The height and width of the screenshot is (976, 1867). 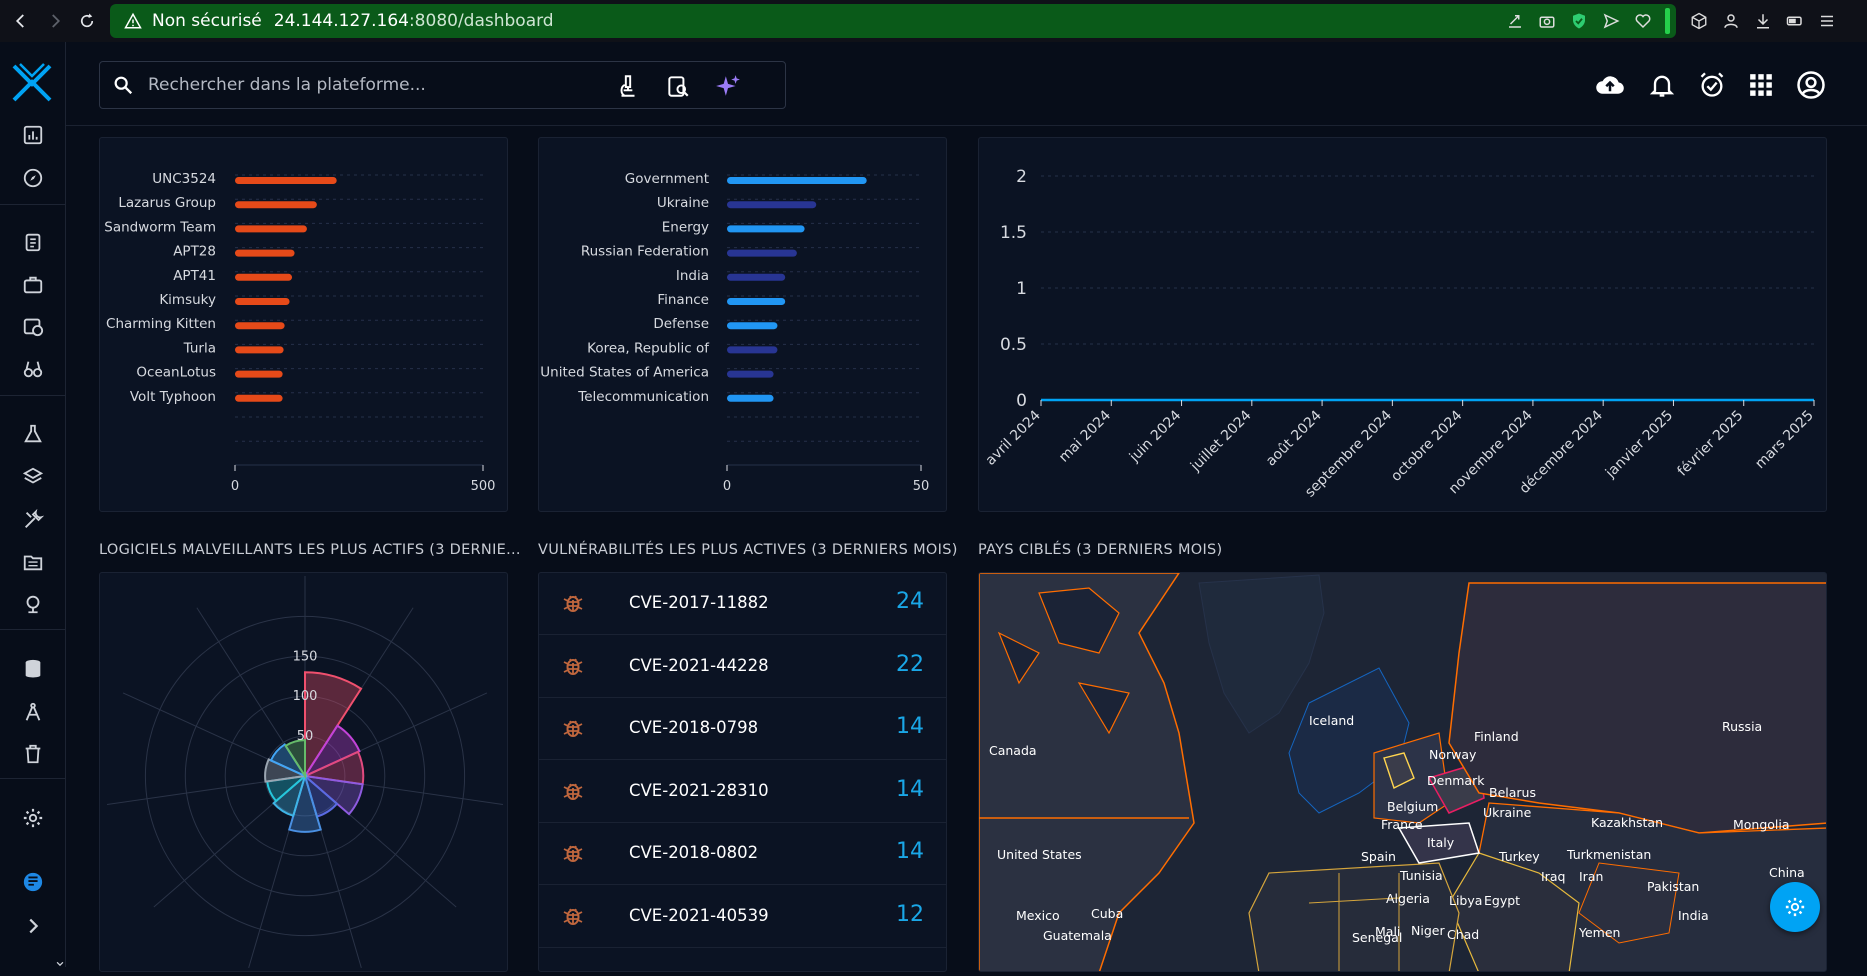 What do you see at coordinates (33, 926) in the screenshot?
I see `expand-sidebar-icon` at bounding box center [33, 926].